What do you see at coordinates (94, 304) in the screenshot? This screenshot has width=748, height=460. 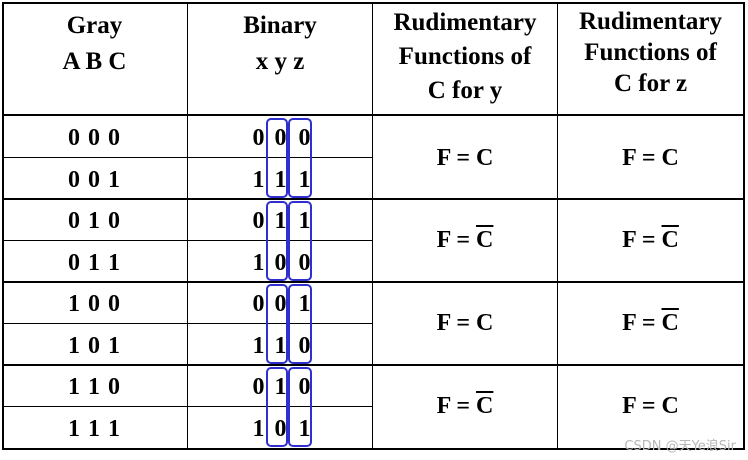 I see `gray-code-cell: 1 0 0` at bounding box center [94, 304].